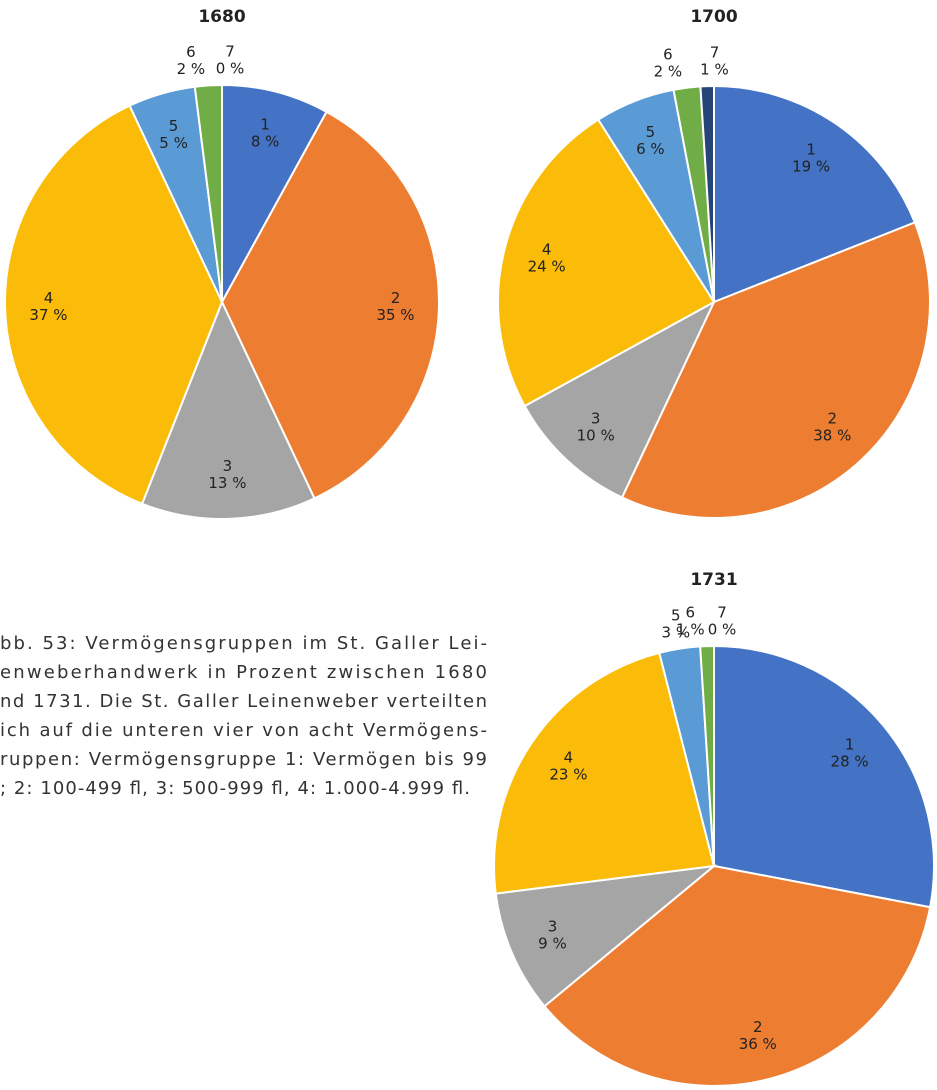  Describe the element at coordinates (243, 672) in the screenshot. I see `caption-line: enweberhandwerk in Prozent zwischen 1680` at that location.